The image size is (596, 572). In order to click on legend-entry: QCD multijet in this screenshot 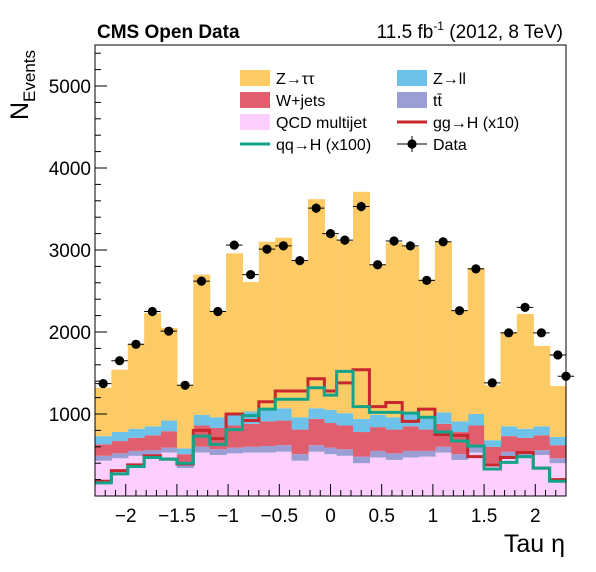, I will do `click(303, 123)`.